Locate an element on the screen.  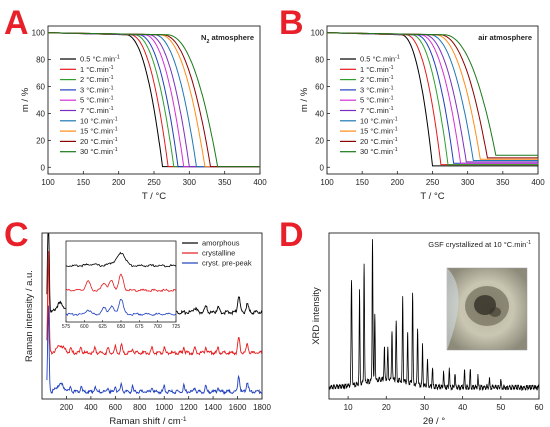
inset-x-tick-label: 675 is located at coordinates (139, 327).